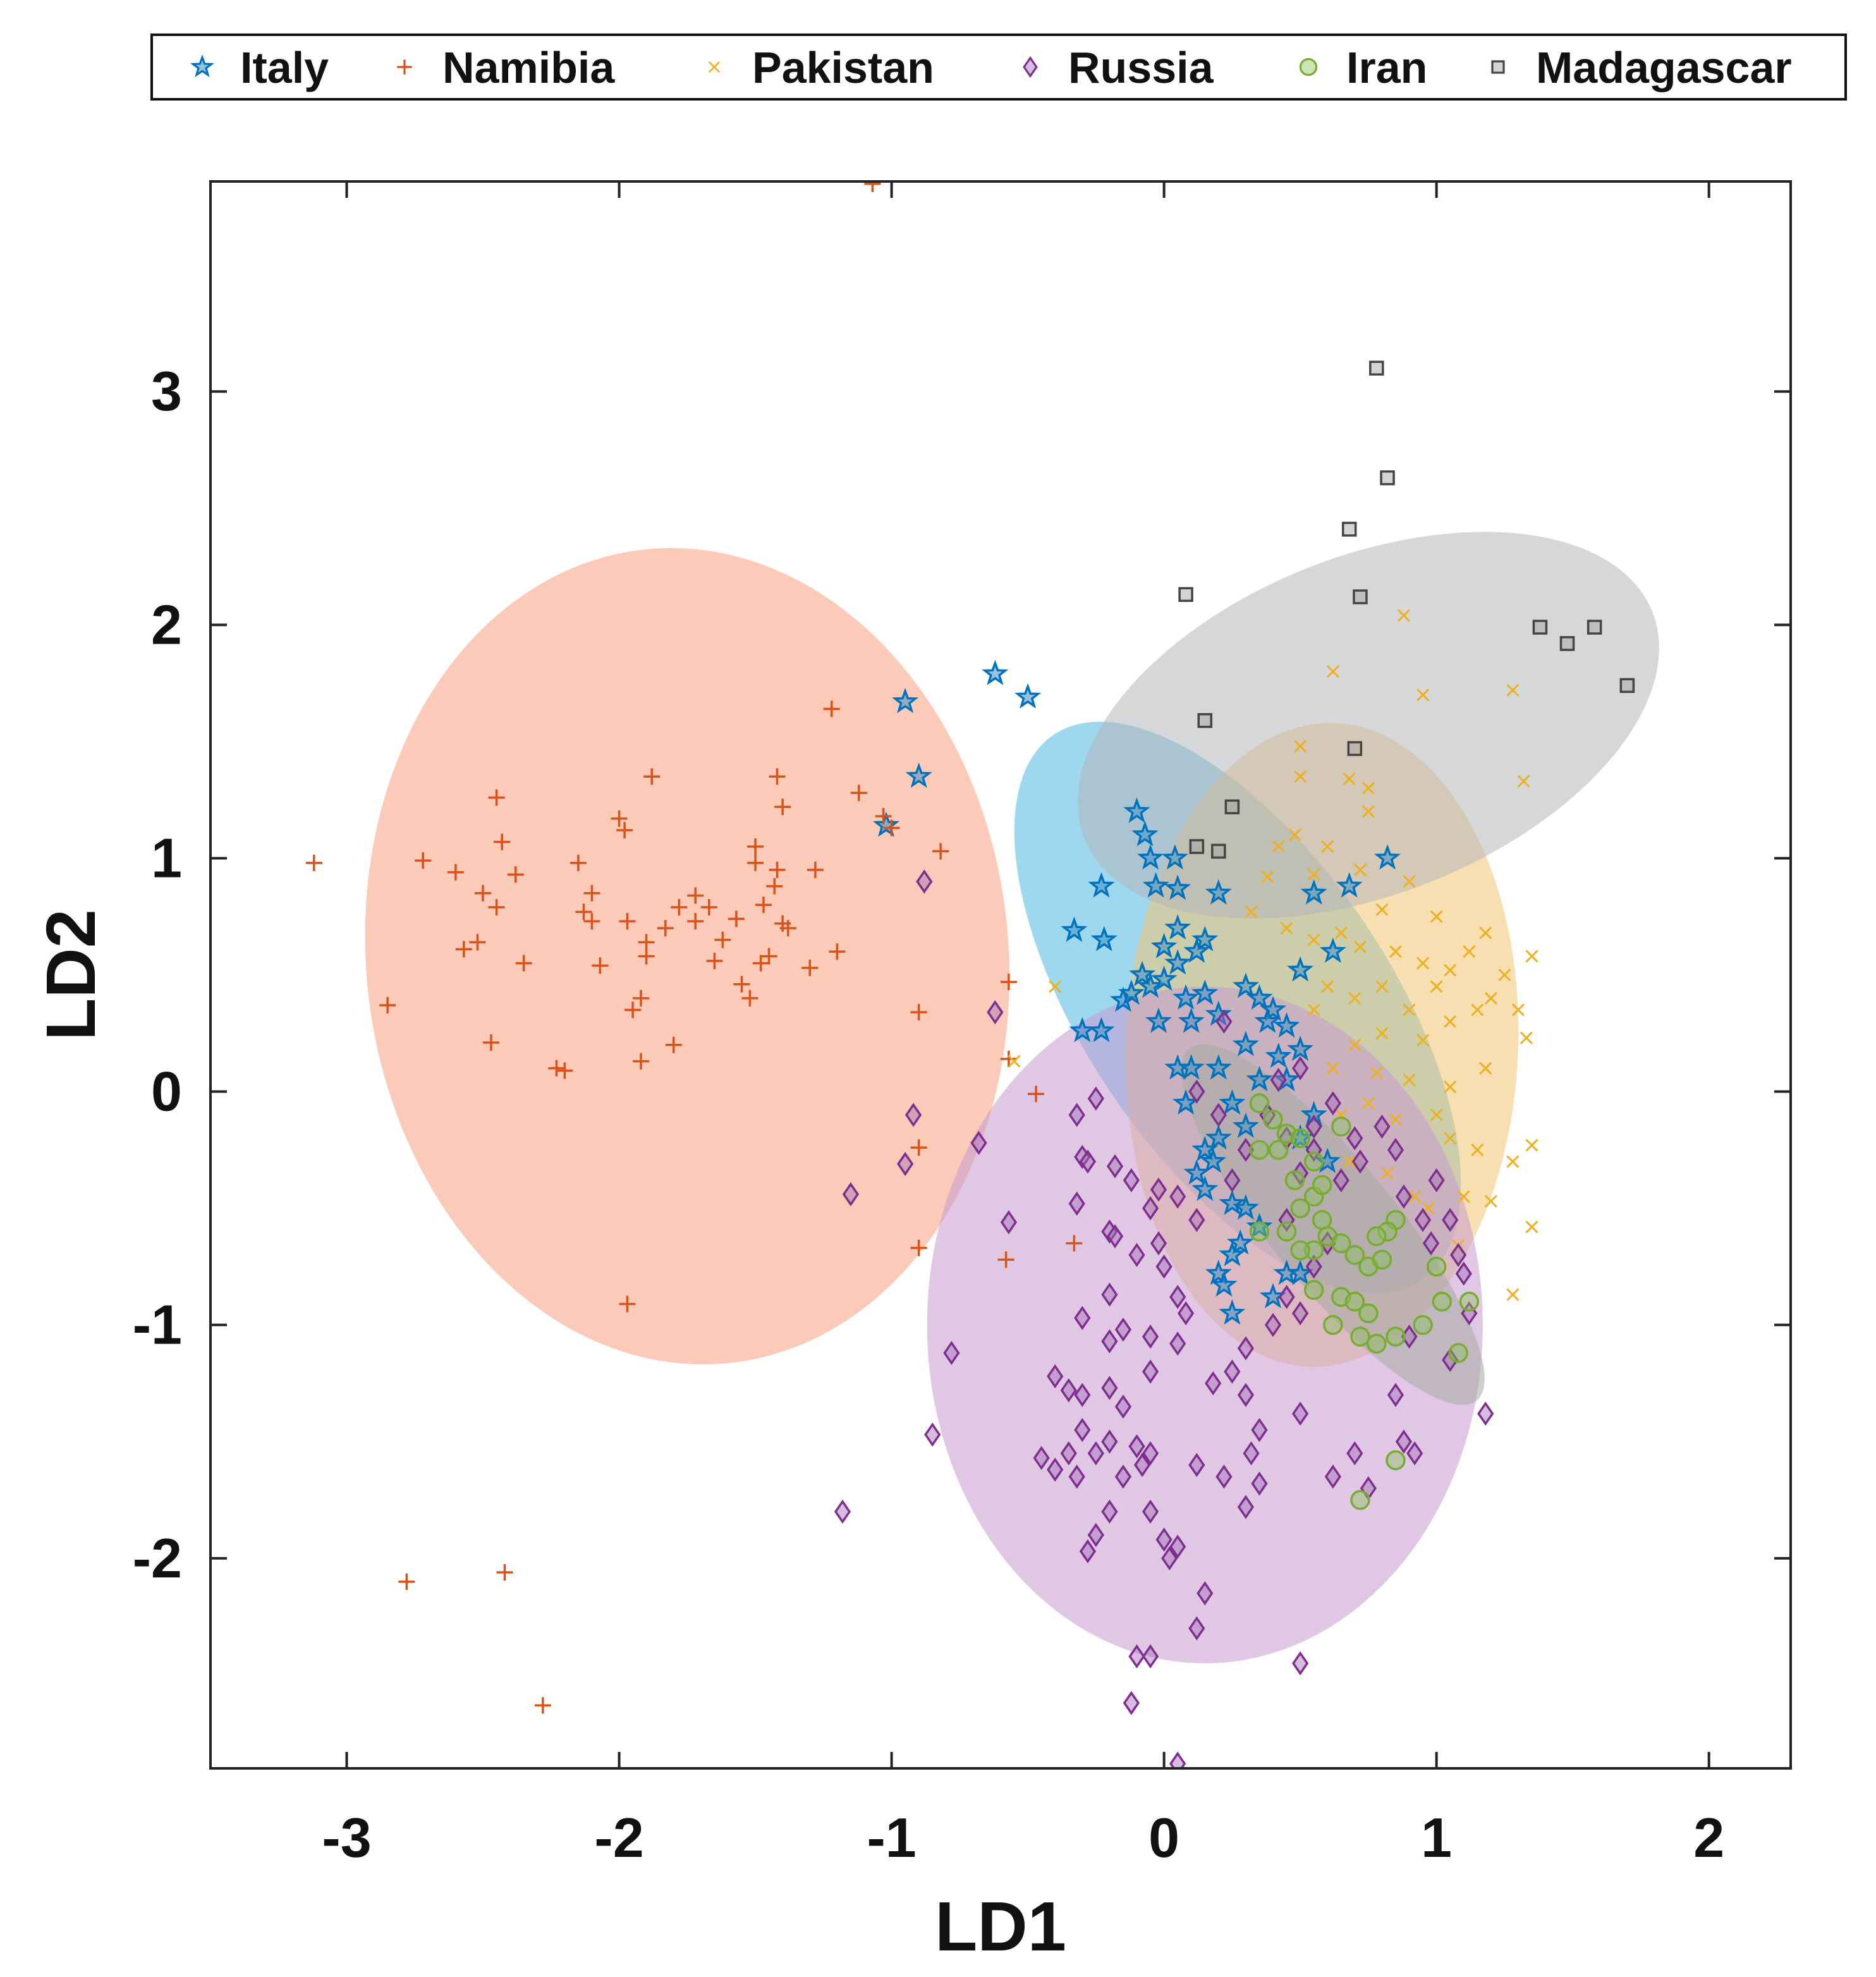 Image resolution: width=1876 pixels, height=1977 pixels. I want to click on x-tick-label: -3, so click(346, 1837).